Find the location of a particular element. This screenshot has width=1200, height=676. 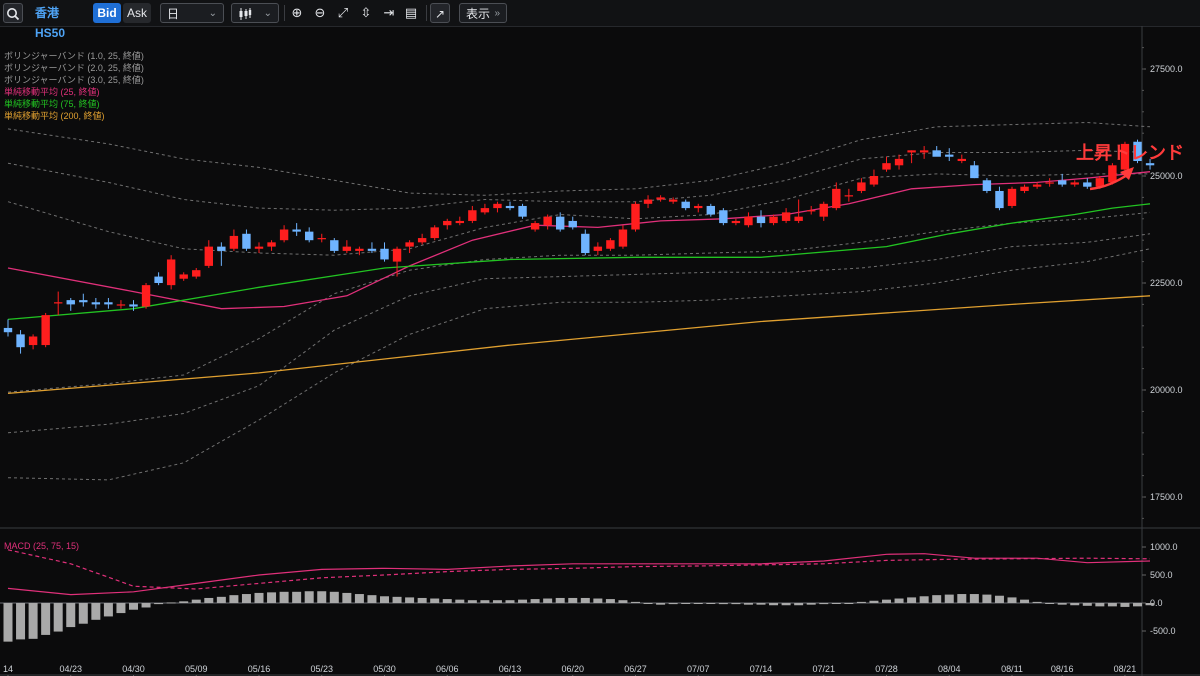

zoom-in-icon: ⊕ is located at coordinates (297, 12).